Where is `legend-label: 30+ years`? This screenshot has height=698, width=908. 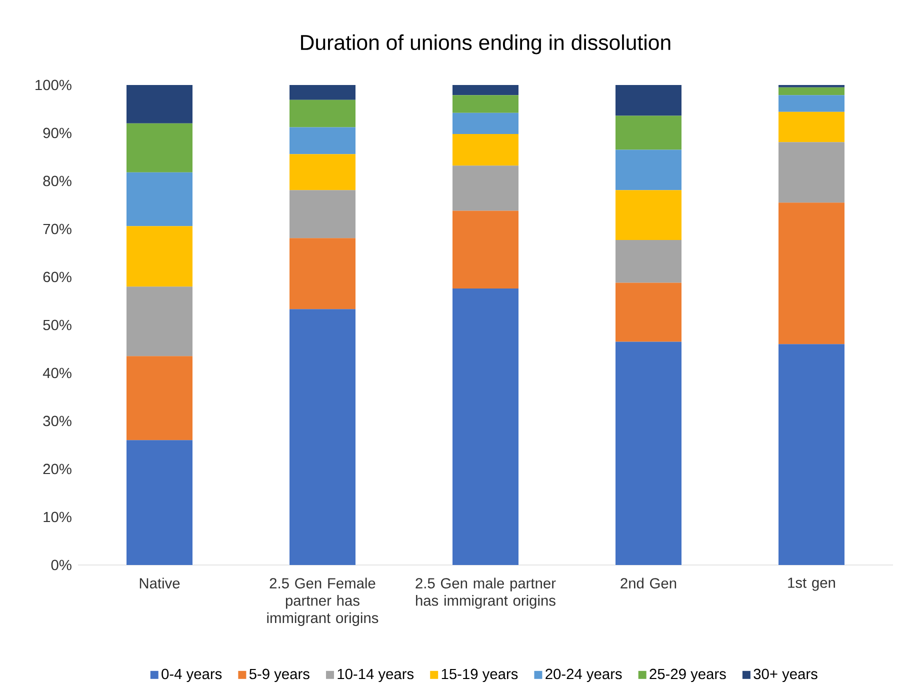
legend-label: 30+ years is located at coordinates (786, 675).